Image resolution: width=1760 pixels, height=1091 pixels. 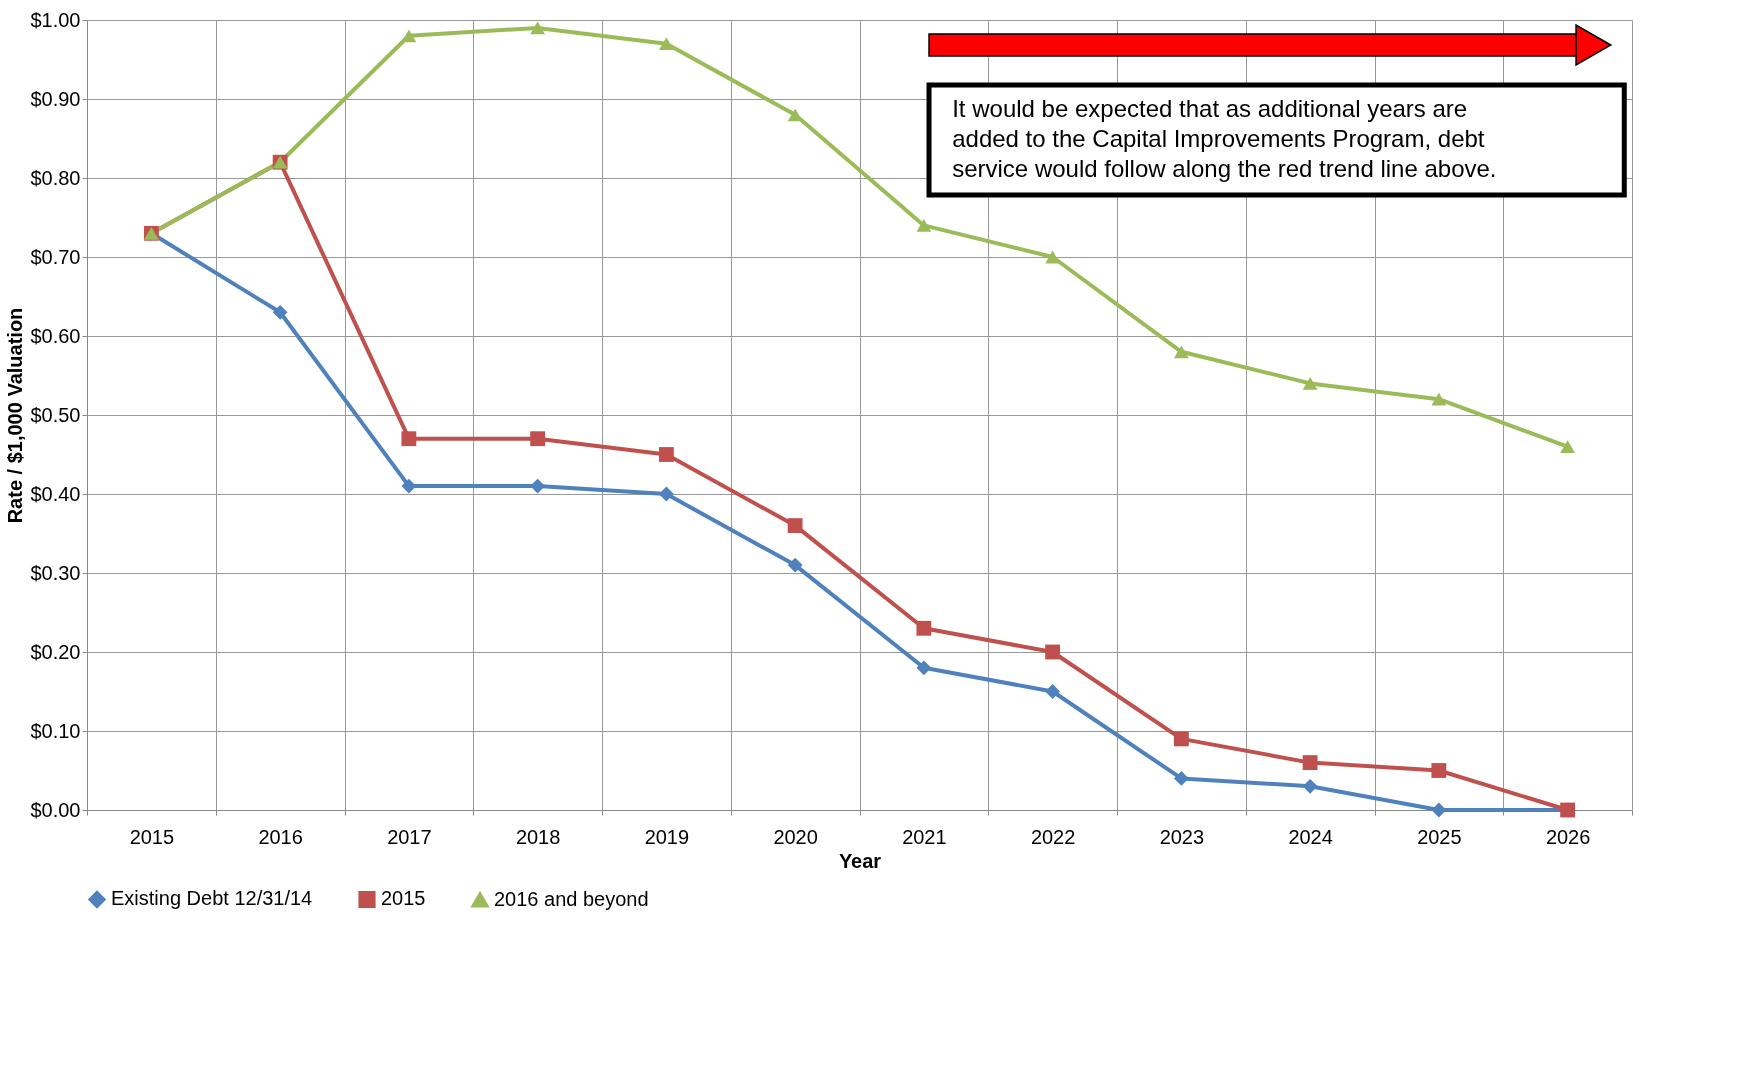 What do you see at coordinates (667, 836) in the screenshot?
I see `x-tick-label: 2019` at bounding box center [667, 836].